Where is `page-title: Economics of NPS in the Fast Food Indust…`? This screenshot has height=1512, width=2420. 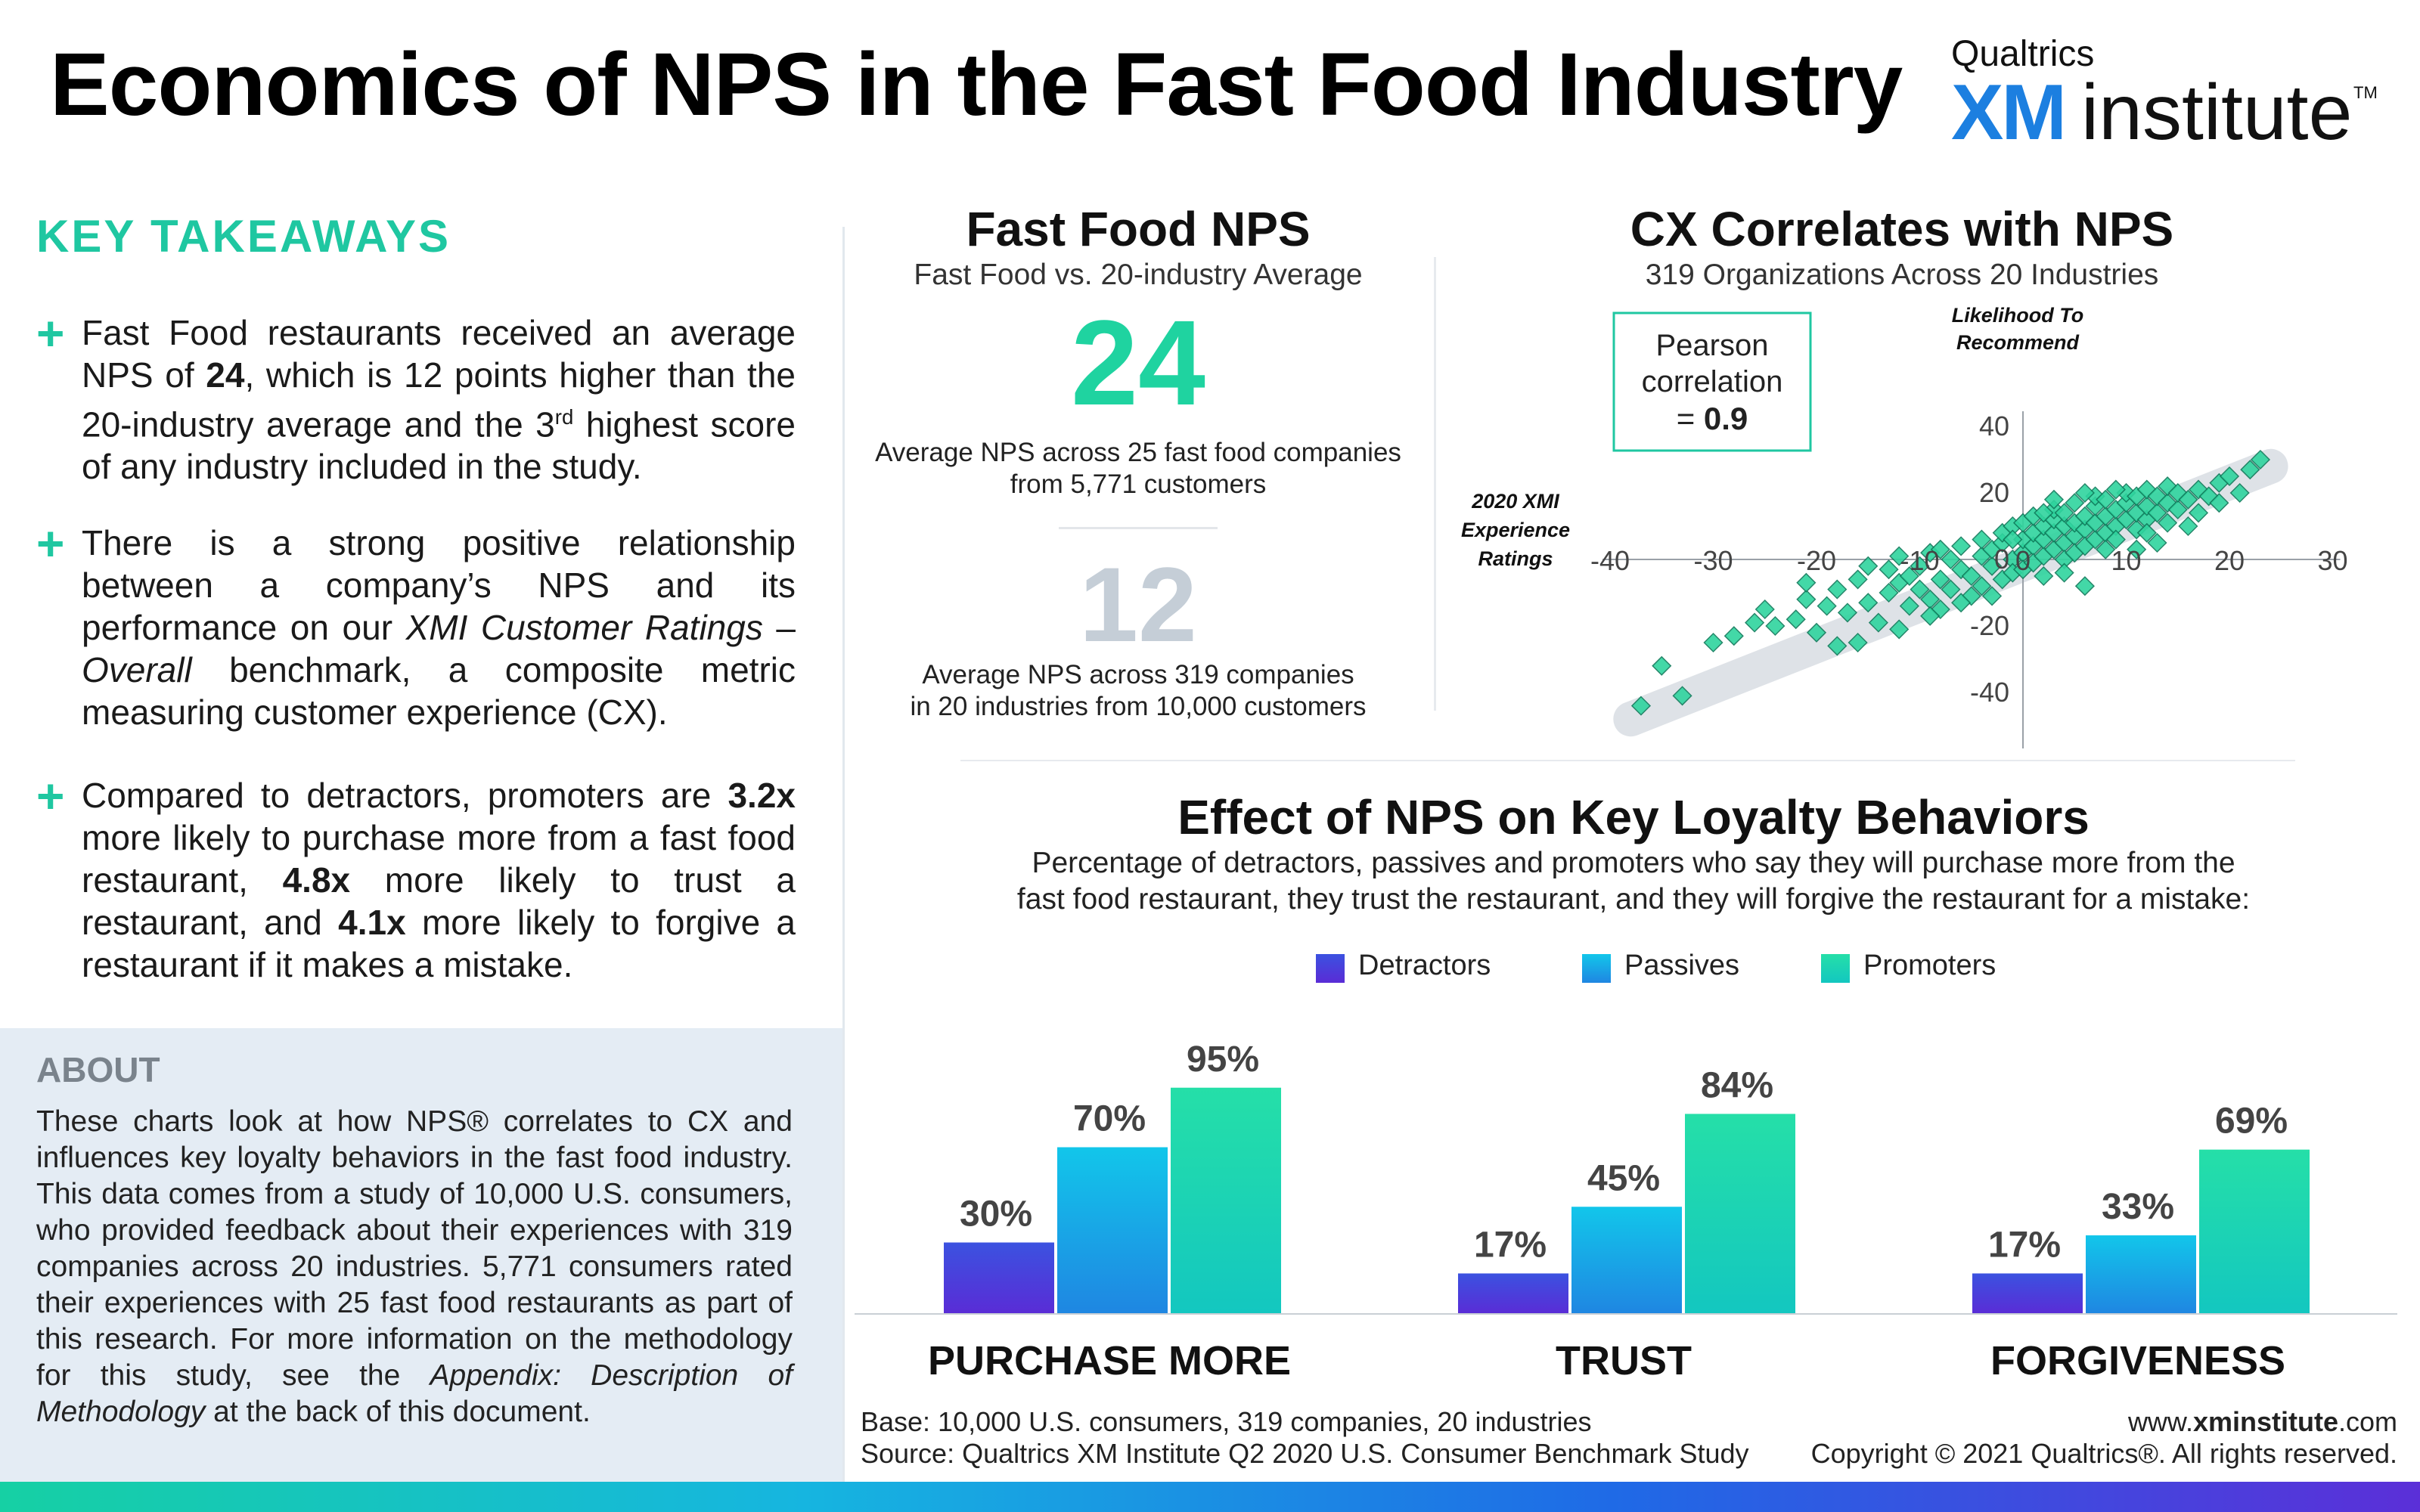 page-title: Economics of NPS in the Fast Food Indust… is located at coordinates (976, 85).